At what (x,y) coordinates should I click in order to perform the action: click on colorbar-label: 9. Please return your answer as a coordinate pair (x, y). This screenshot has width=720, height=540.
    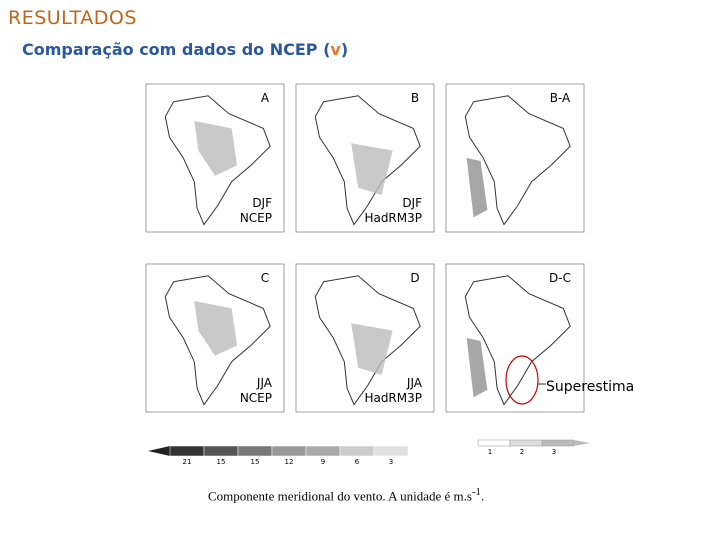
    Looking at the image, I should click on (323, 462).